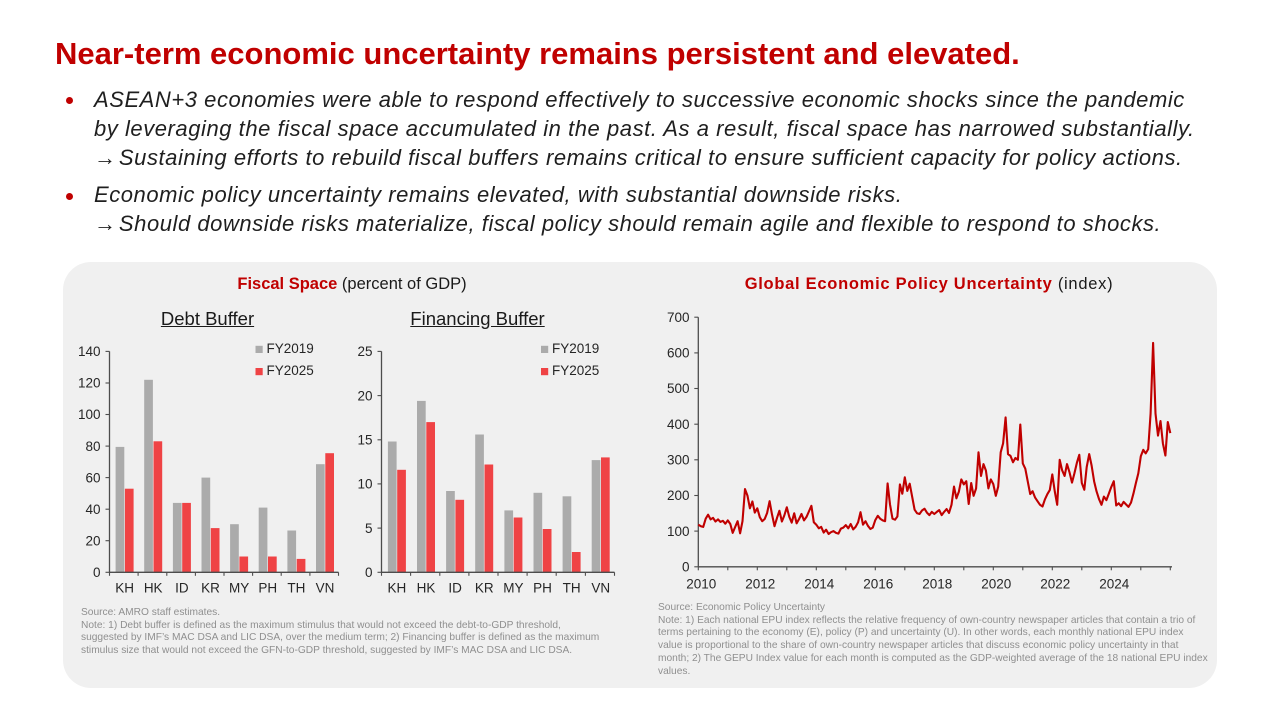 The image size is (1280, 720). What do you see at coordinates (678, 424) in the screenshot?
I see `svg-text: 400` at bounding box center [678, 424].